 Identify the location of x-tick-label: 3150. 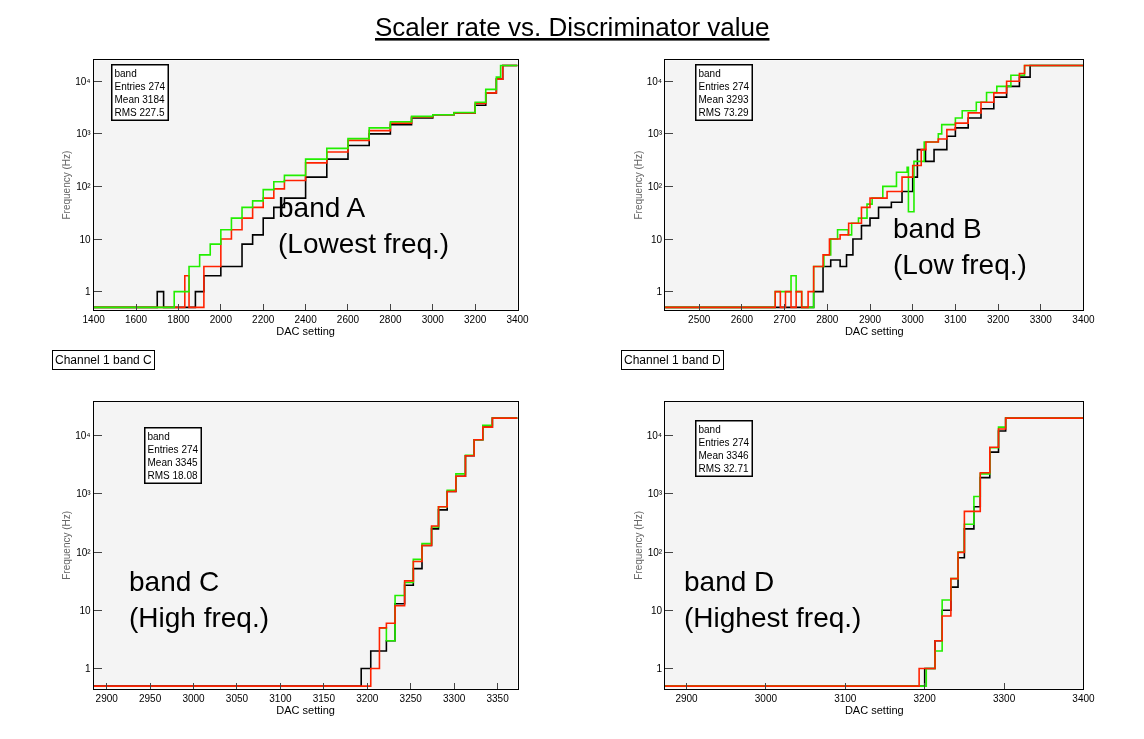
(324, 698).